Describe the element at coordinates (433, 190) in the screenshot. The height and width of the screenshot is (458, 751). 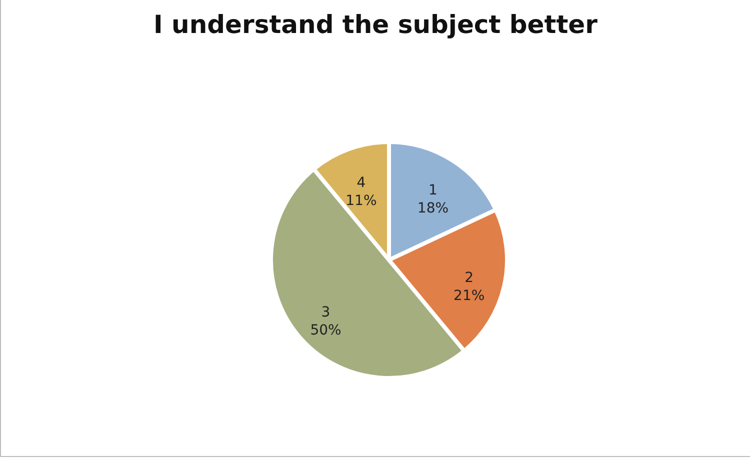
I see `slice-label: 1` at that location.